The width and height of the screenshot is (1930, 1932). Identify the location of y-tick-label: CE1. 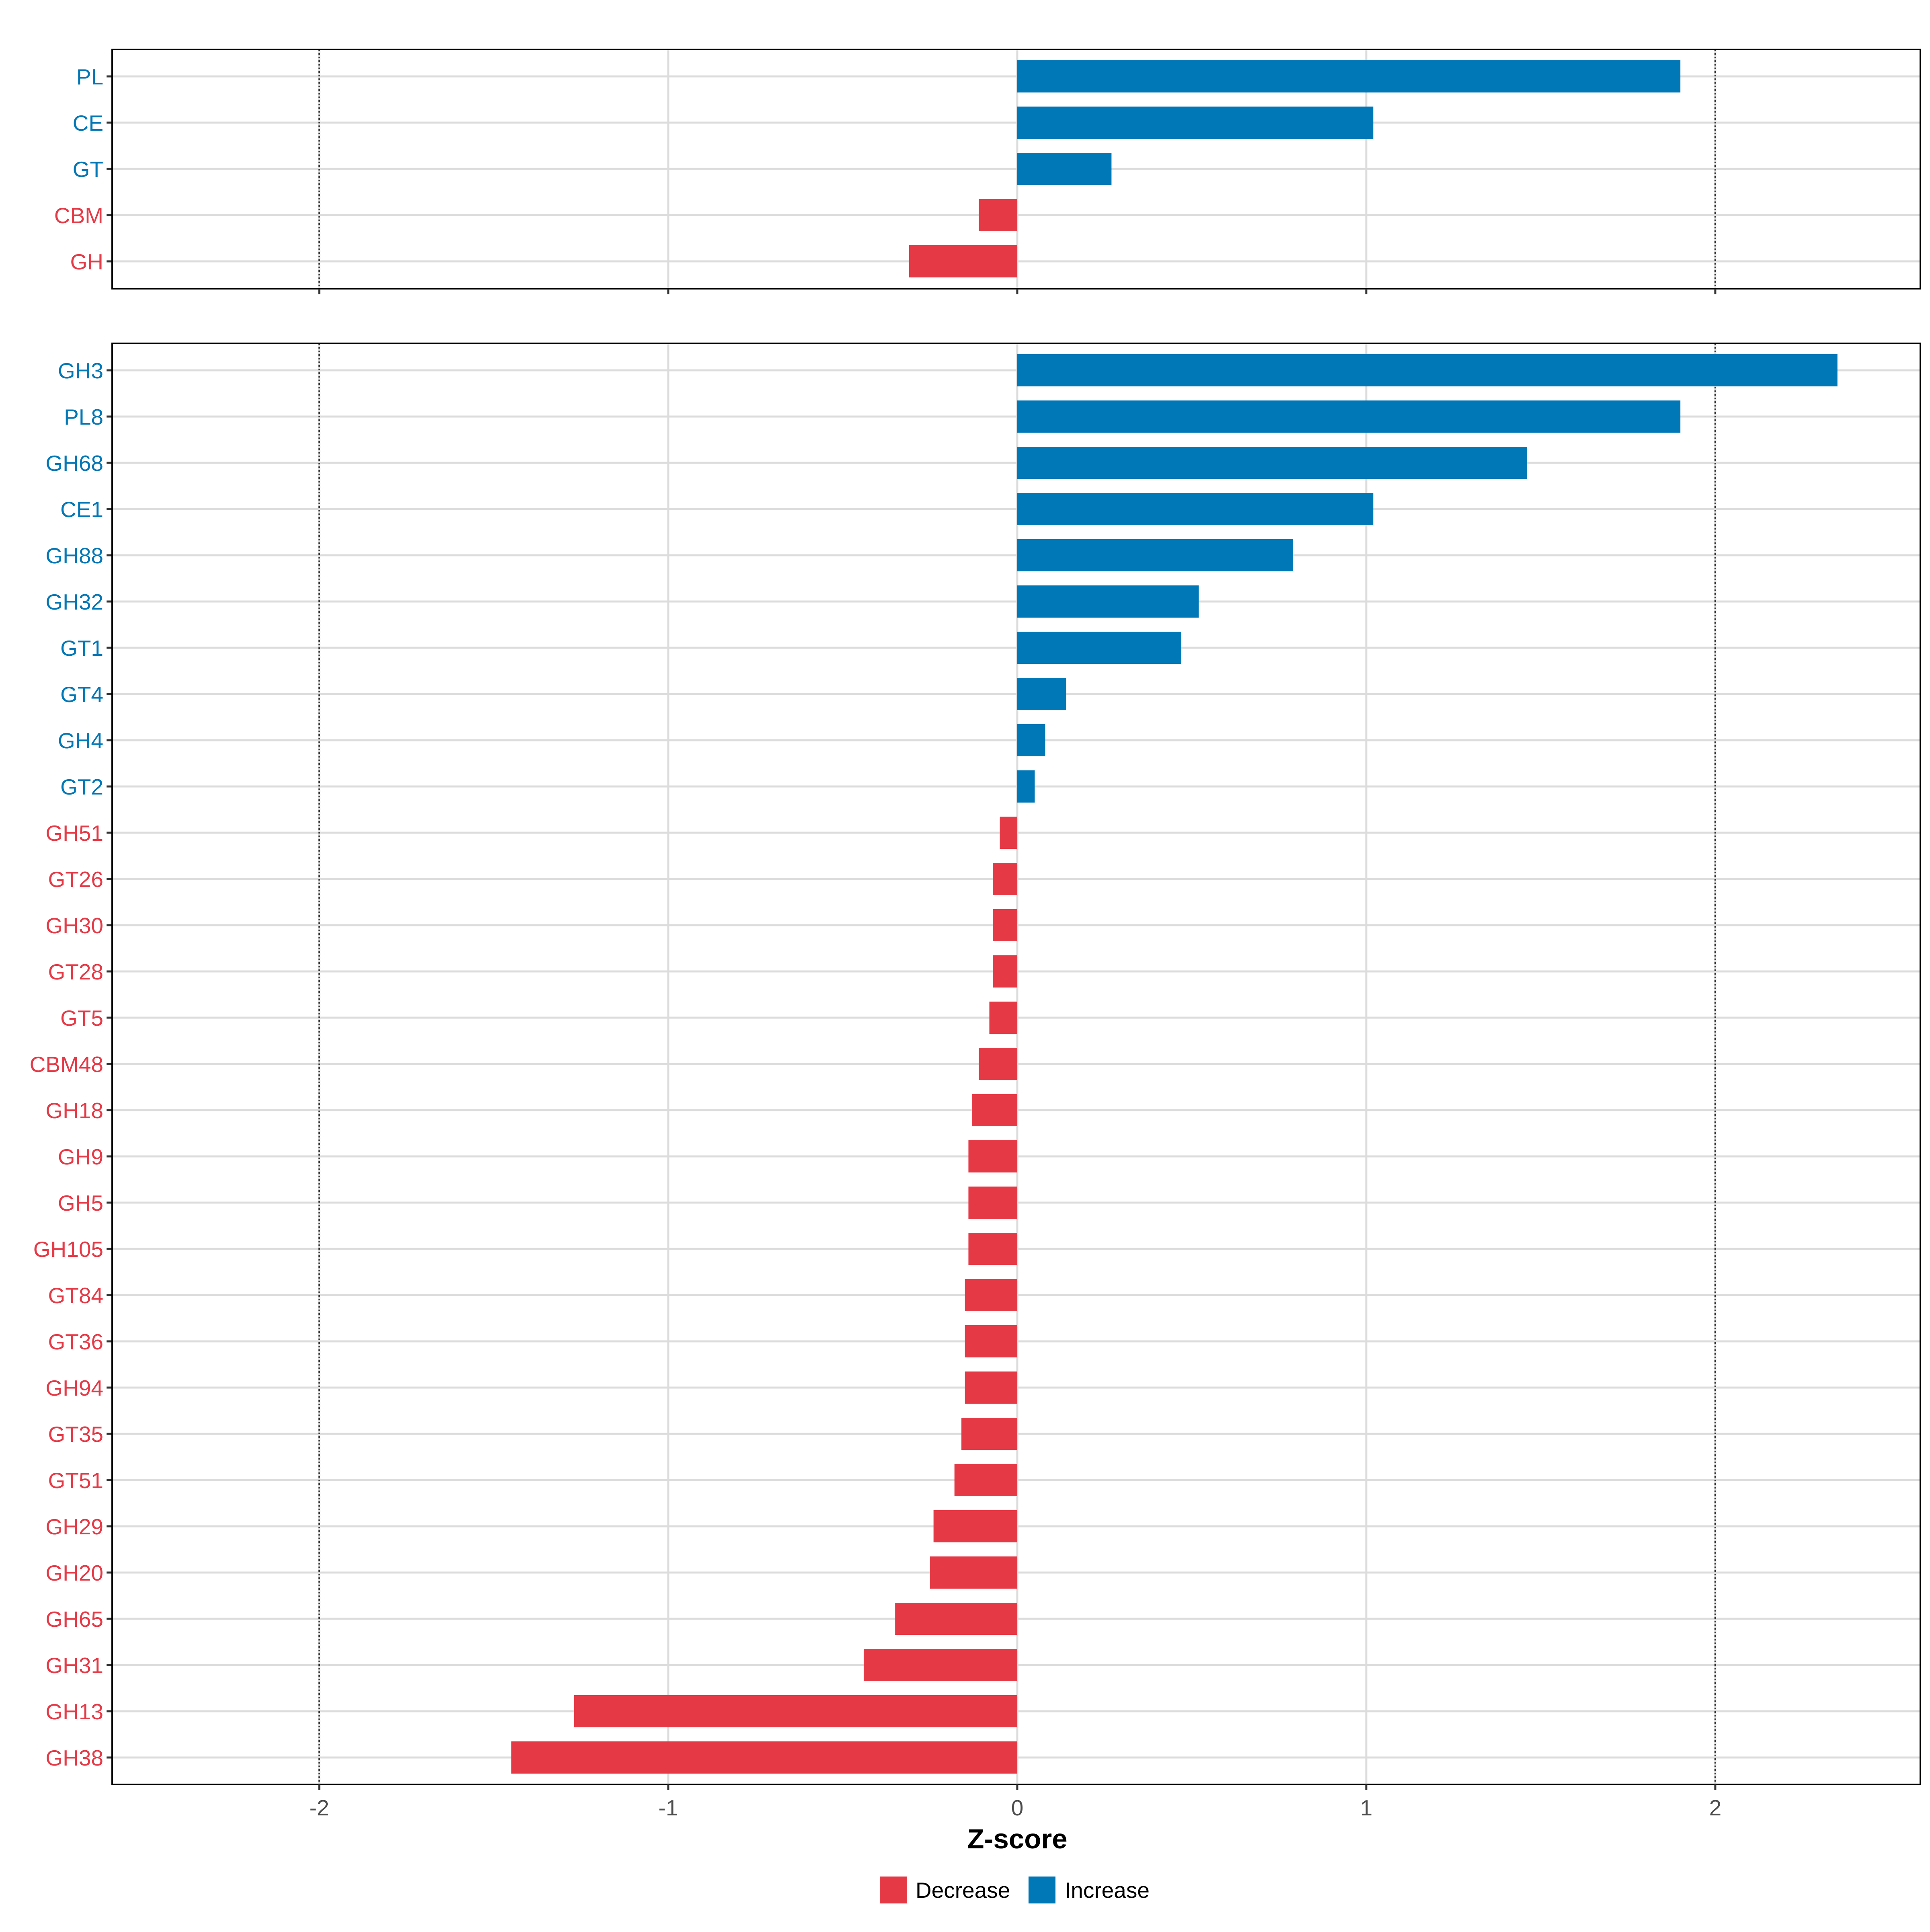
(81, 509).